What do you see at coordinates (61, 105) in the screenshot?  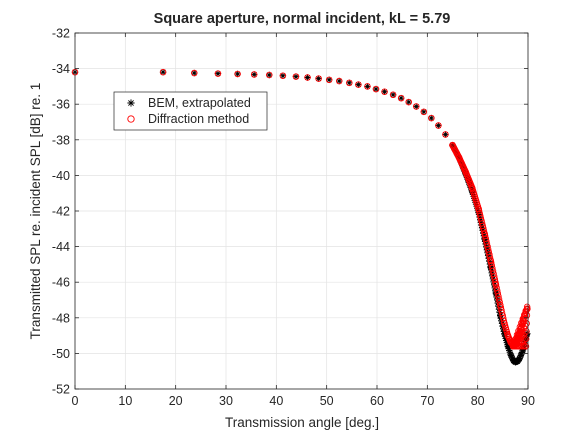 I see `y-tick-label: -36` at bounding box center [61, 105].